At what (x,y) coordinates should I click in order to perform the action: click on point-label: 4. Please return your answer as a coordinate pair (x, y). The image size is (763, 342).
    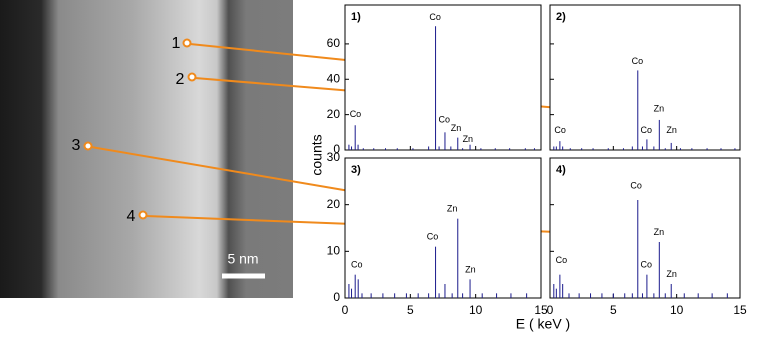
    Looking at the image, I should click on (131, 216).